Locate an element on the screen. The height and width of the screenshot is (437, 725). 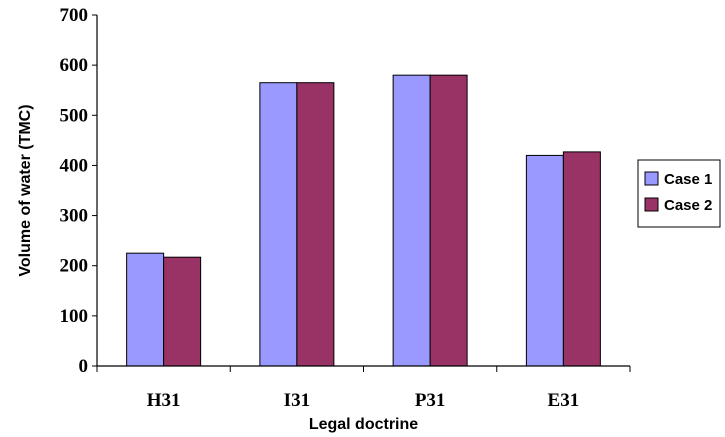
x-axis-title: Legal doctrine is located at coordinates (363, 424).